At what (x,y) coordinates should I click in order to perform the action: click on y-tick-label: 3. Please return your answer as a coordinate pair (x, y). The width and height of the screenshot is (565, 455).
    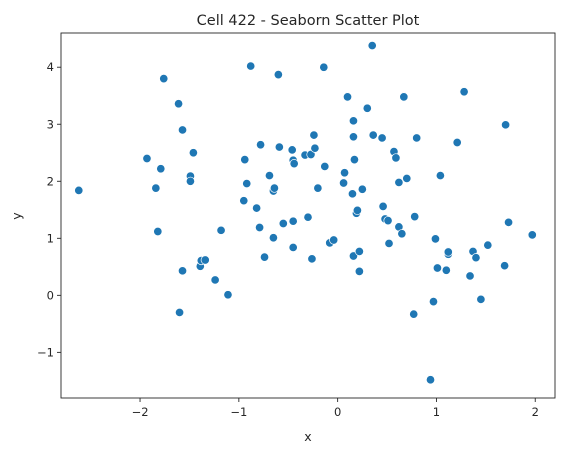
    Looking at the image, I should click on (50, 124).